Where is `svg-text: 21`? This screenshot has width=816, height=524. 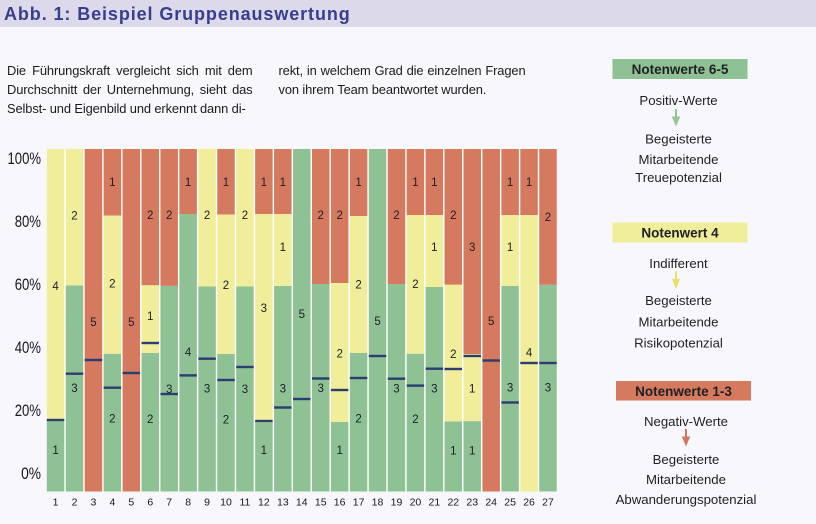
svg-text: 21 is located at coordinates (435, 503).